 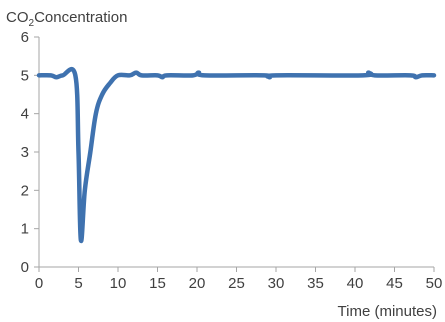 I want to click on y-tick-label: 2, so click(x=25, y=190).